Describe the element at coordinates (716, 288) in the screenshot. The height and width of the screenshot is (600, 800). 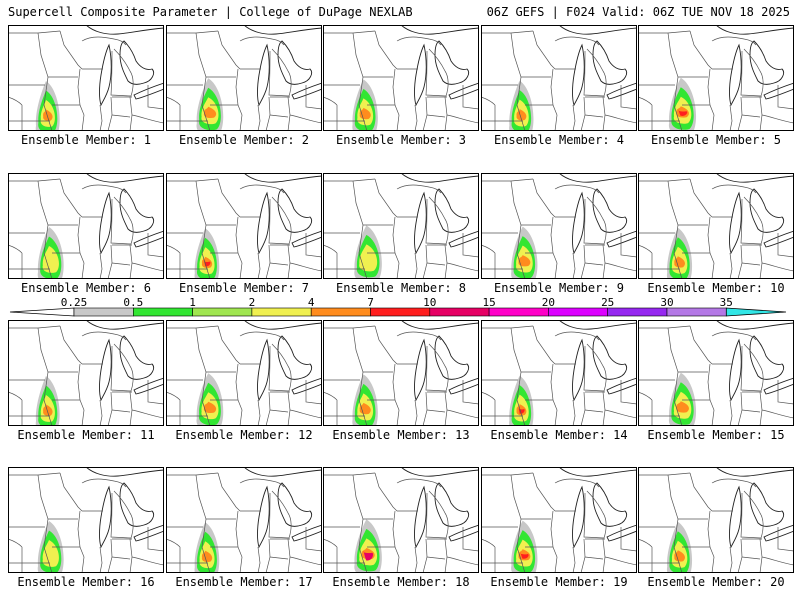
I see `member-label: Ensemble Member: 10` at that location.